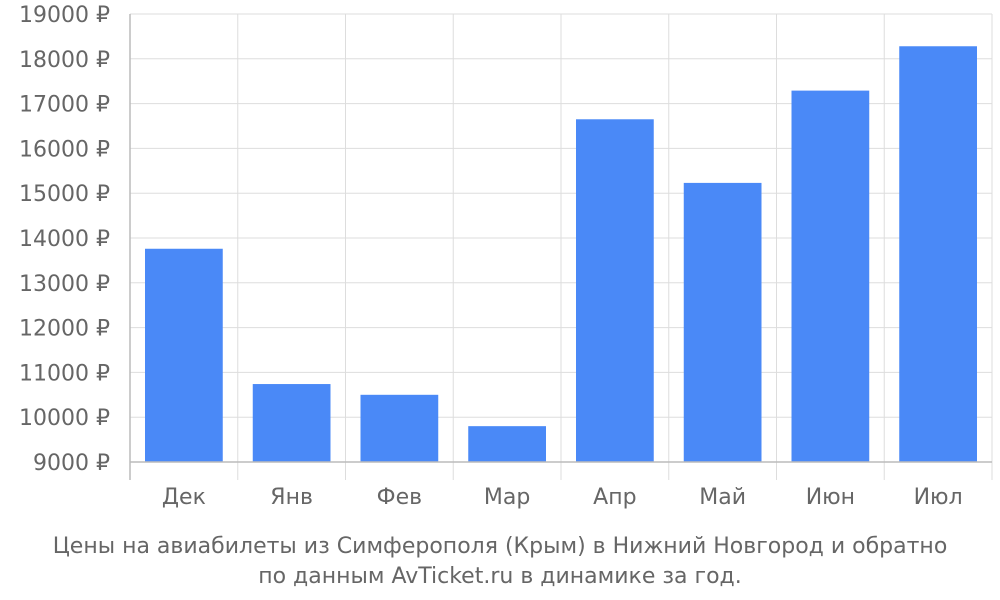  What do you see at coordinates (722, 322) in the screenshot?
I see `bar-Май` at bounding box center [722, 322].